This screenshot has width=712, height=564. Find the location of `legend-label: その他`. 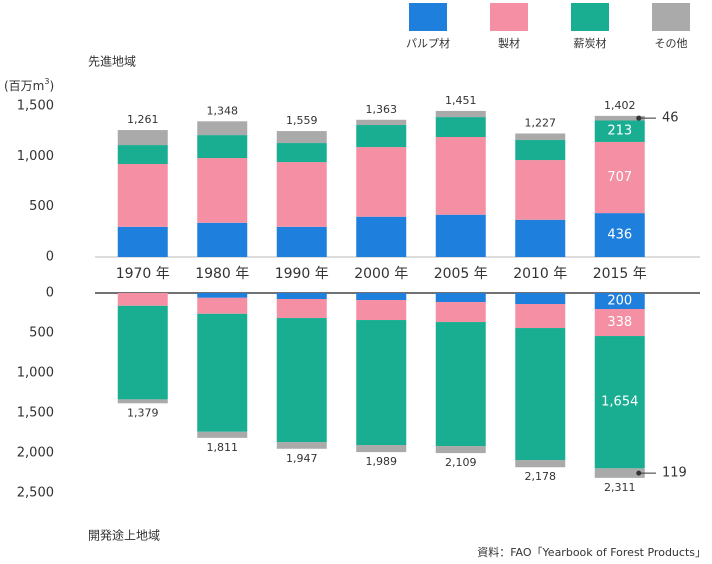

legend-label: その他 is located at coordinates (671, 43).